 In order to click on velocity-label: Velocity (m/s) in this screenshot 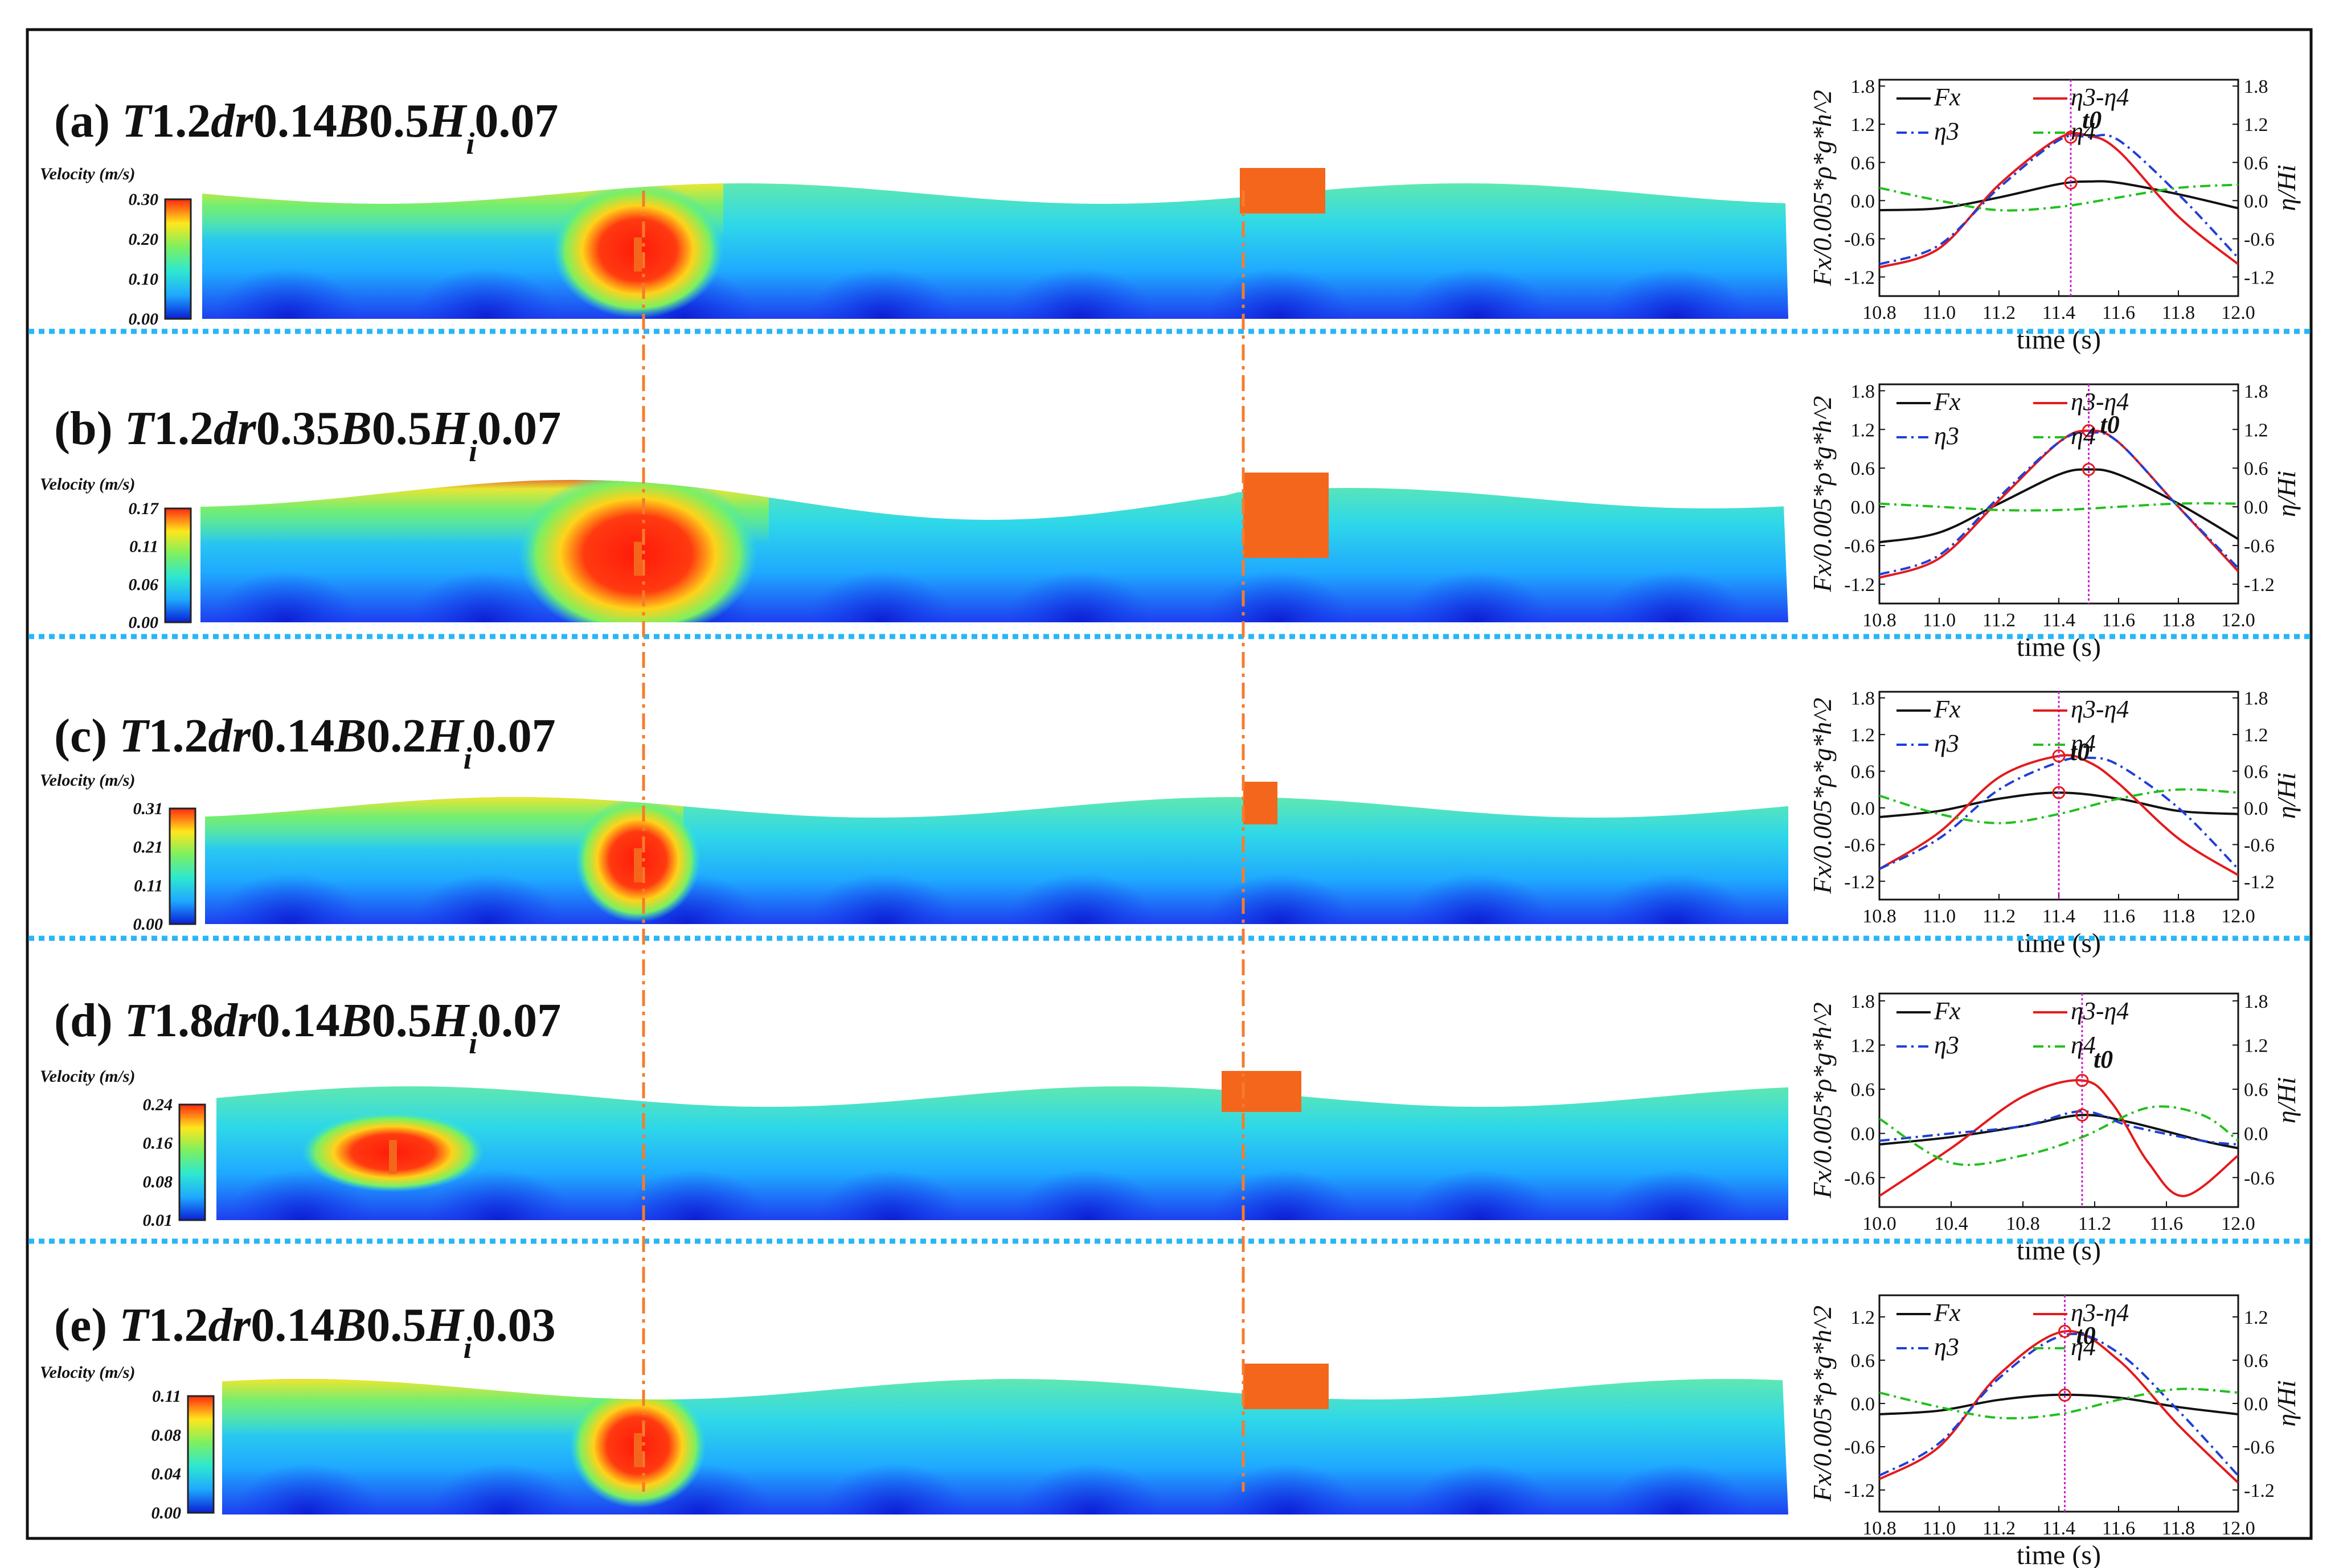, I will do `click(87, 174)`.